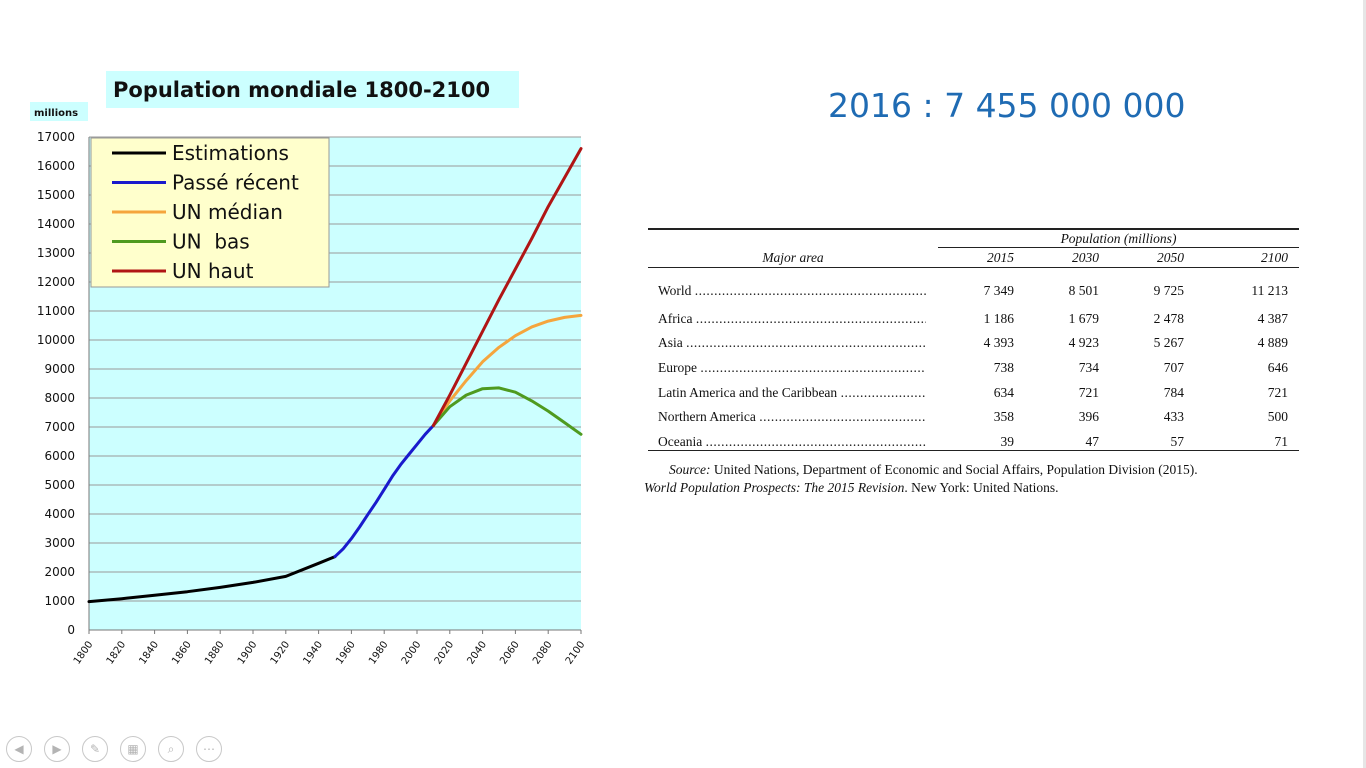 This screenshot has height=768, width=1366. What do you see at coordinates (1088, 367) in the screenshot?
I see `table-cell-value: 734` at bounding box center [1088, 367].